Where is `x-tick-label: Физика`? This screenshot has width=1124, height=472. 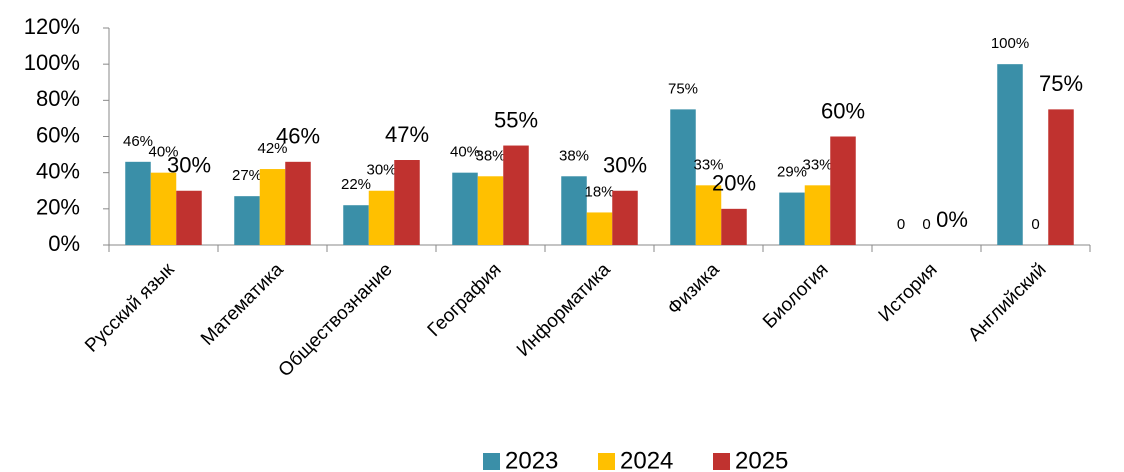
x-tick-label: Физика is located at coordinates (694, 289).